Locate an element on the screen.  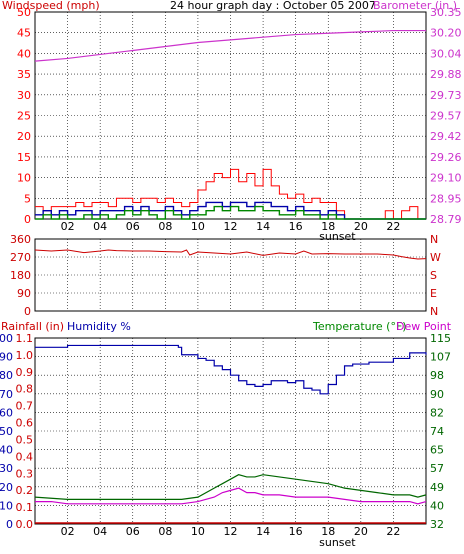
rainfall-tick-label: 0.7 is located at coordinates (25, 406).